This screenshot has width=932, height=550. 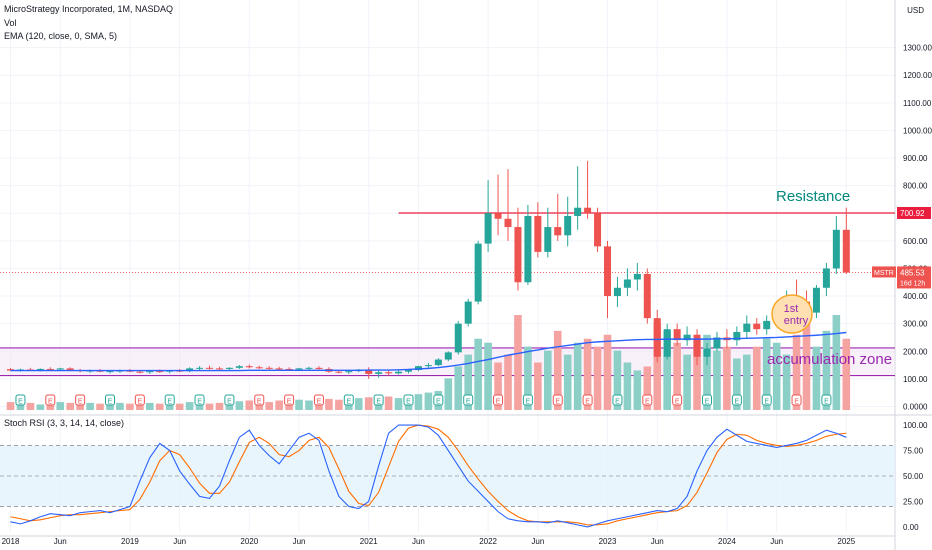 What do you see at coordinates (249, 541) in the screenshot?
I see `time-tick-label: 2020` at bounding box center [249, 541].